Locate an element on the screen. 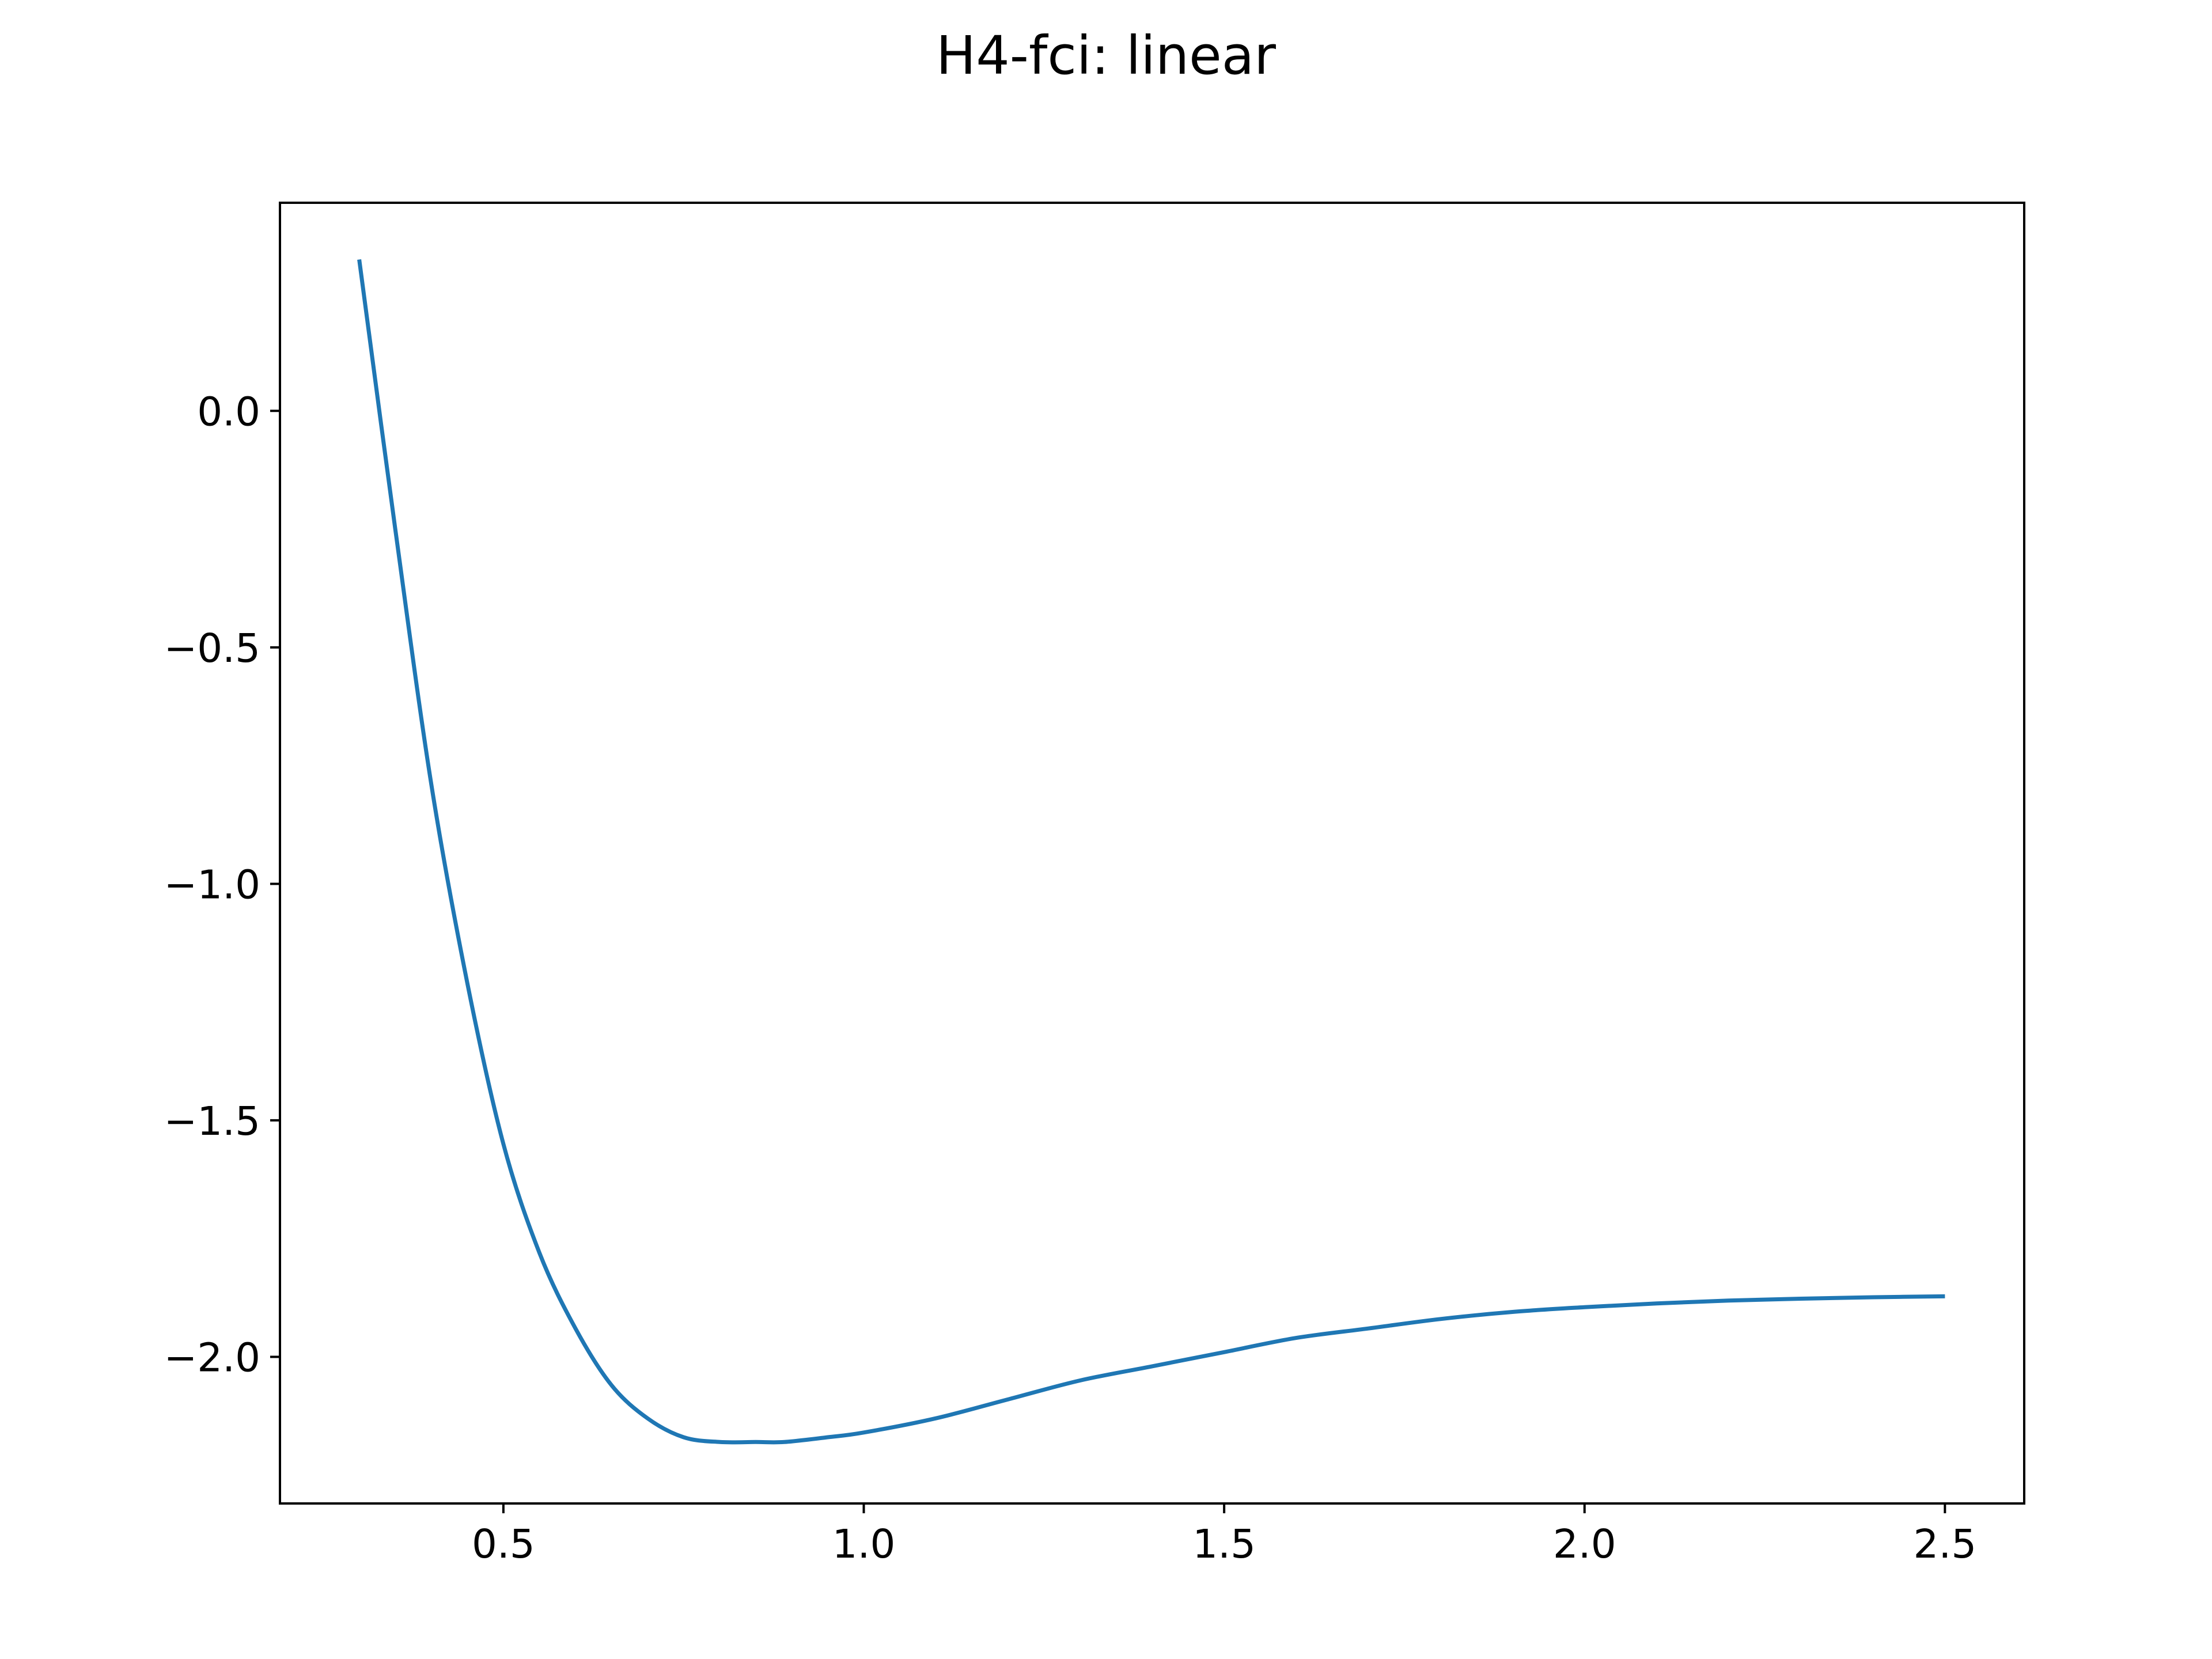 This screenshot has height=1659, width=2212. y-tick-label: −1.0 is located at coordinates (212, 885).